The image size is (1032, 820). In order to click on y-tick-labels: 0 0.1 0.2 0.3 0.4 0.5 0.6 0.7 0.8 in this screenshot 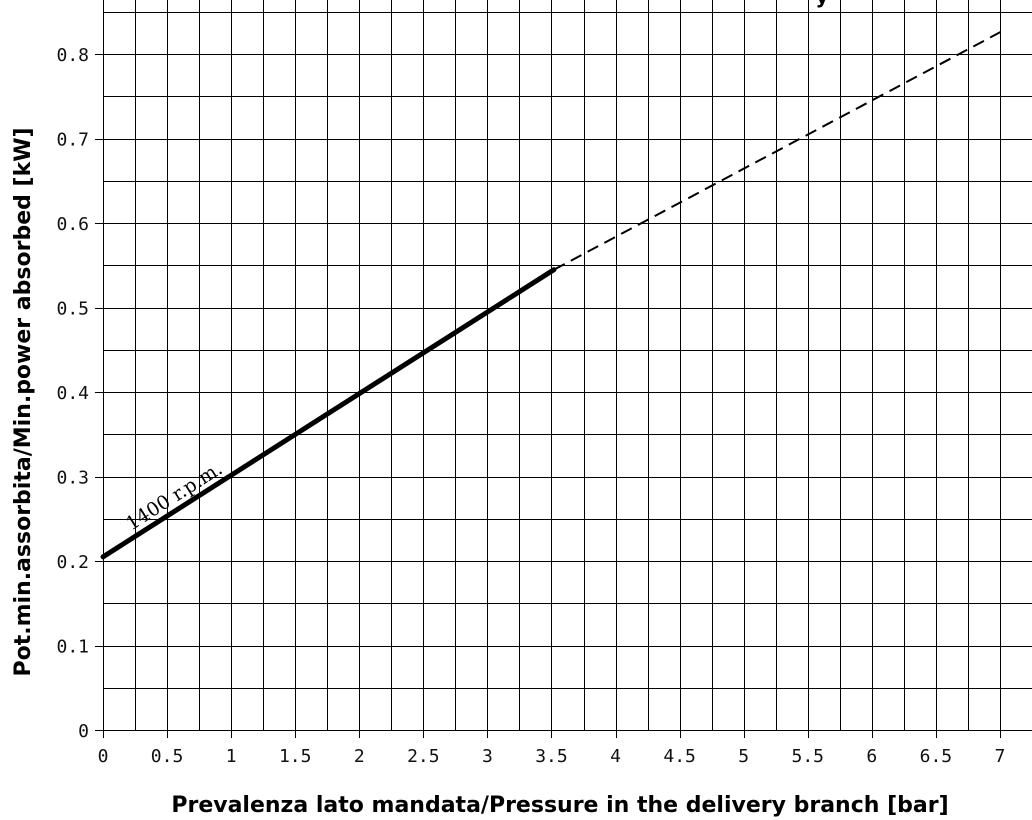, I will do `click(72, 393)`.